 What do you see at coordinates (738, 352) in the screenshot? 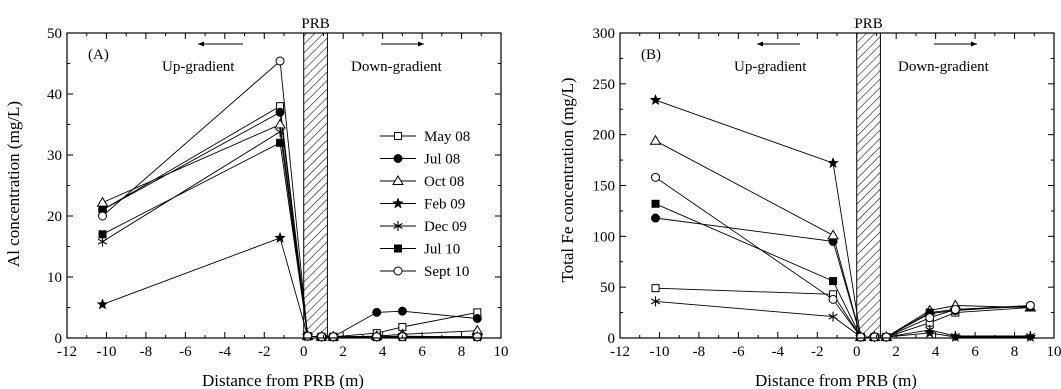
I see `panel-b-x-tick-label: -6` at bounding box center [738, 352].